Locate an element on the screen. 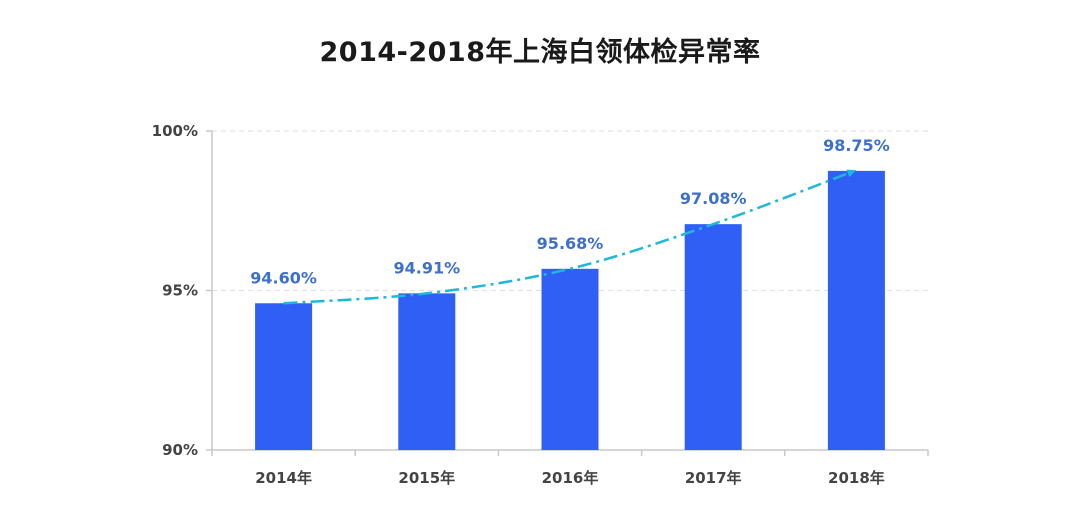  trend-line is located at coordinates (570, 237).